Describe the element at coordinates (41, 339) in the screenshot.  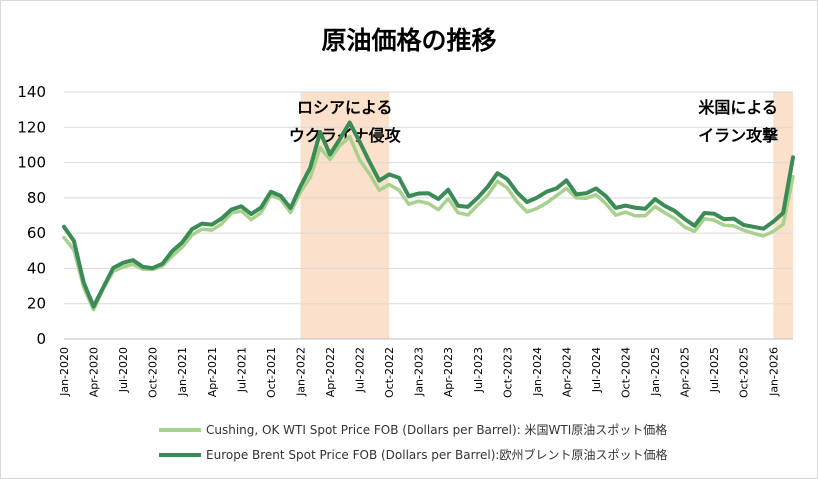
I see `y-tick-label: 0` at that location.